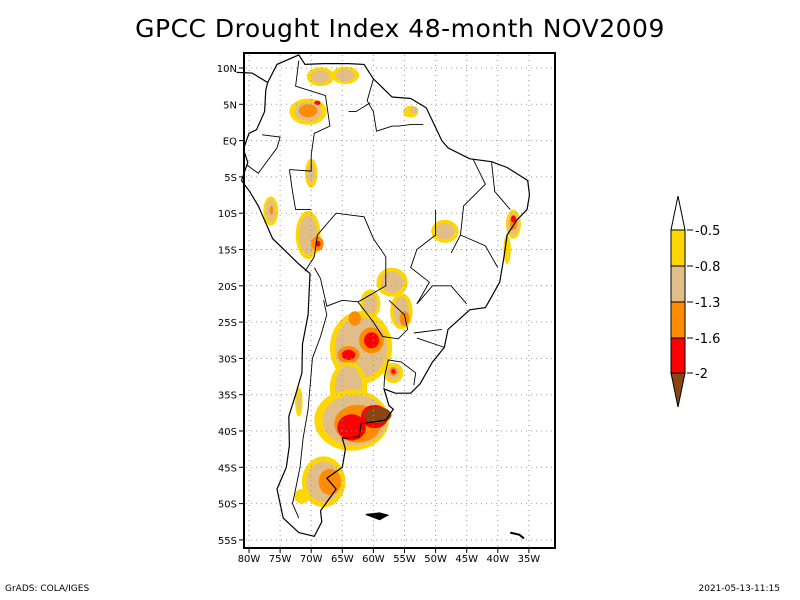 This screenshot has height=600, width=800. I want to click on y-tick-label: 5S, so click(230, 178).